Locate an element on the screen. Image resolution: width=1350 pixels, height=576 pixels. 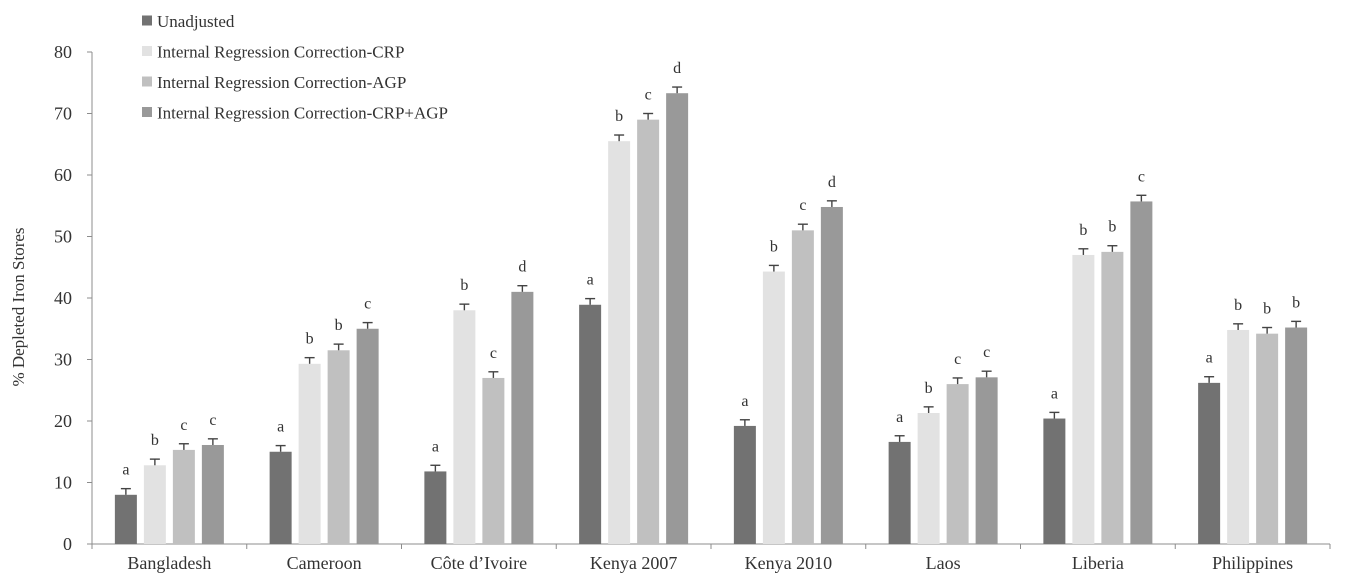
x-category-label: Liberia is located at coordinates (1098, 563).